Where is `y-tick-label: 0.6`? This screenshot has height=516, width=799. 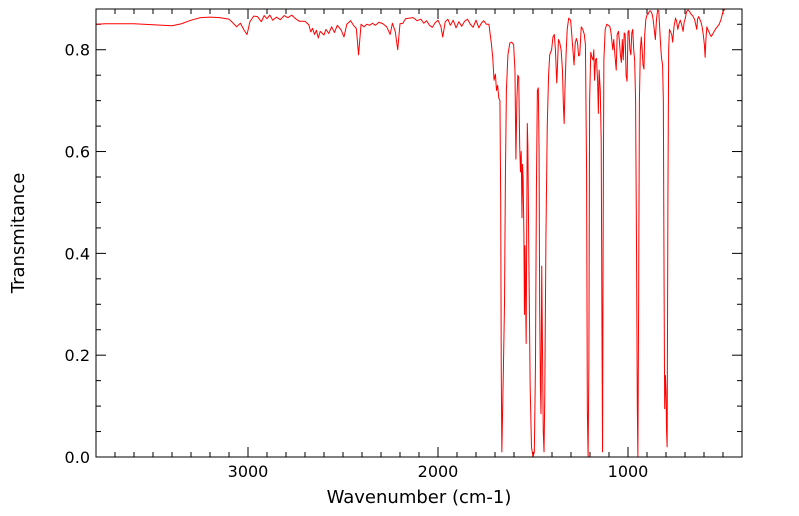
y-tick-label: 0.6 is located at coordinates (77, 152).